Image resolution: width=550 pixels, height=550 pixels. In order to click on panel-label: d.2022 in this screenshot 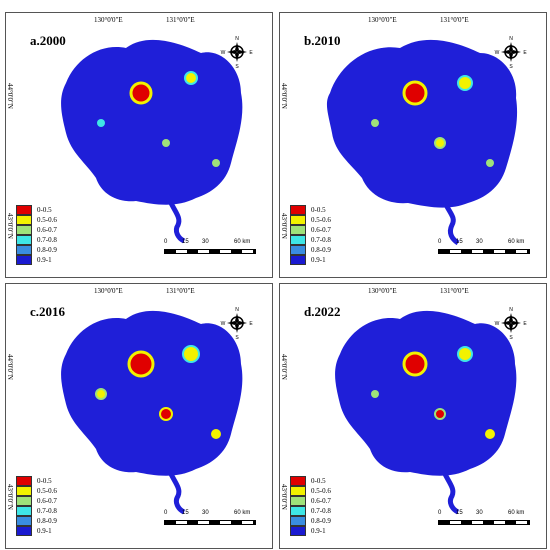, I will do `click(322, 311)`.